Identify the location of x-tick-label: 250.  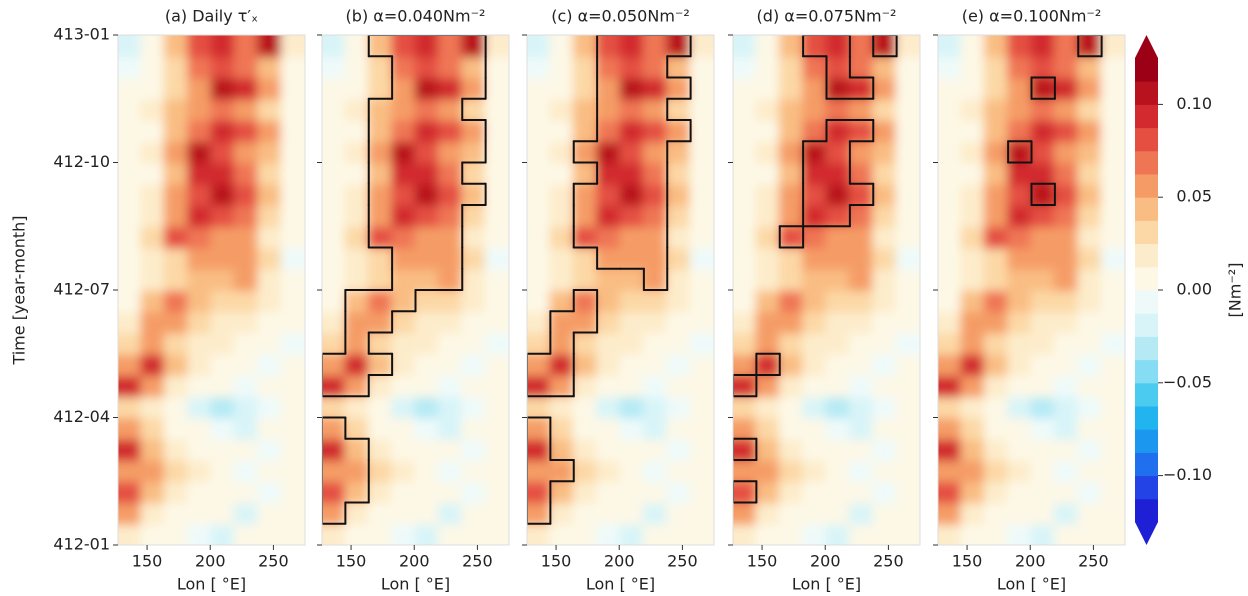
(888, 561).